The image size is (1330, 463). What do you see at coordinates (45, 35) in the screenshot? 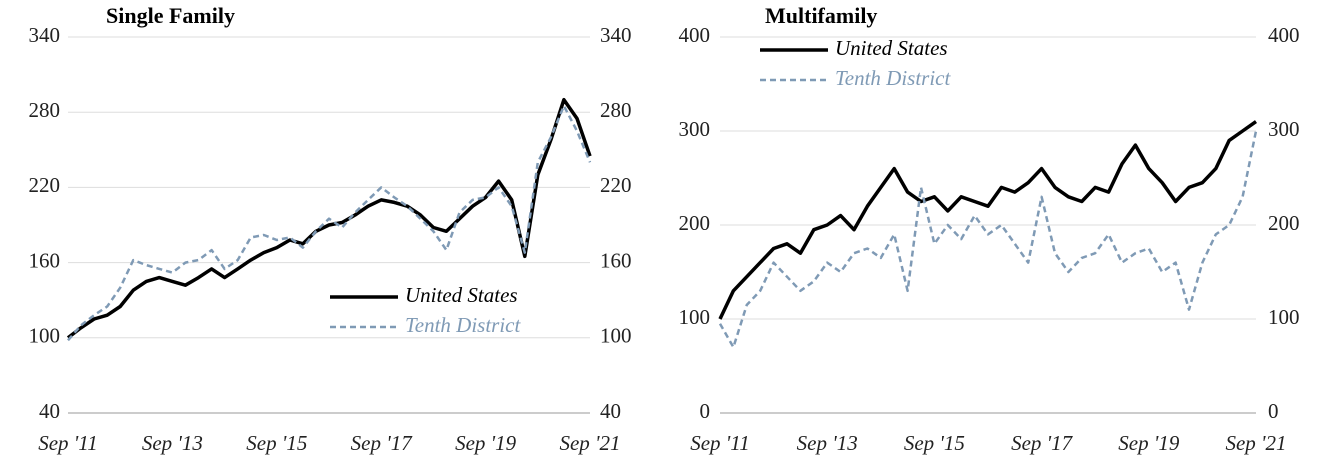
I see `y-tick-label: 340` at bounding box center [45, 35].